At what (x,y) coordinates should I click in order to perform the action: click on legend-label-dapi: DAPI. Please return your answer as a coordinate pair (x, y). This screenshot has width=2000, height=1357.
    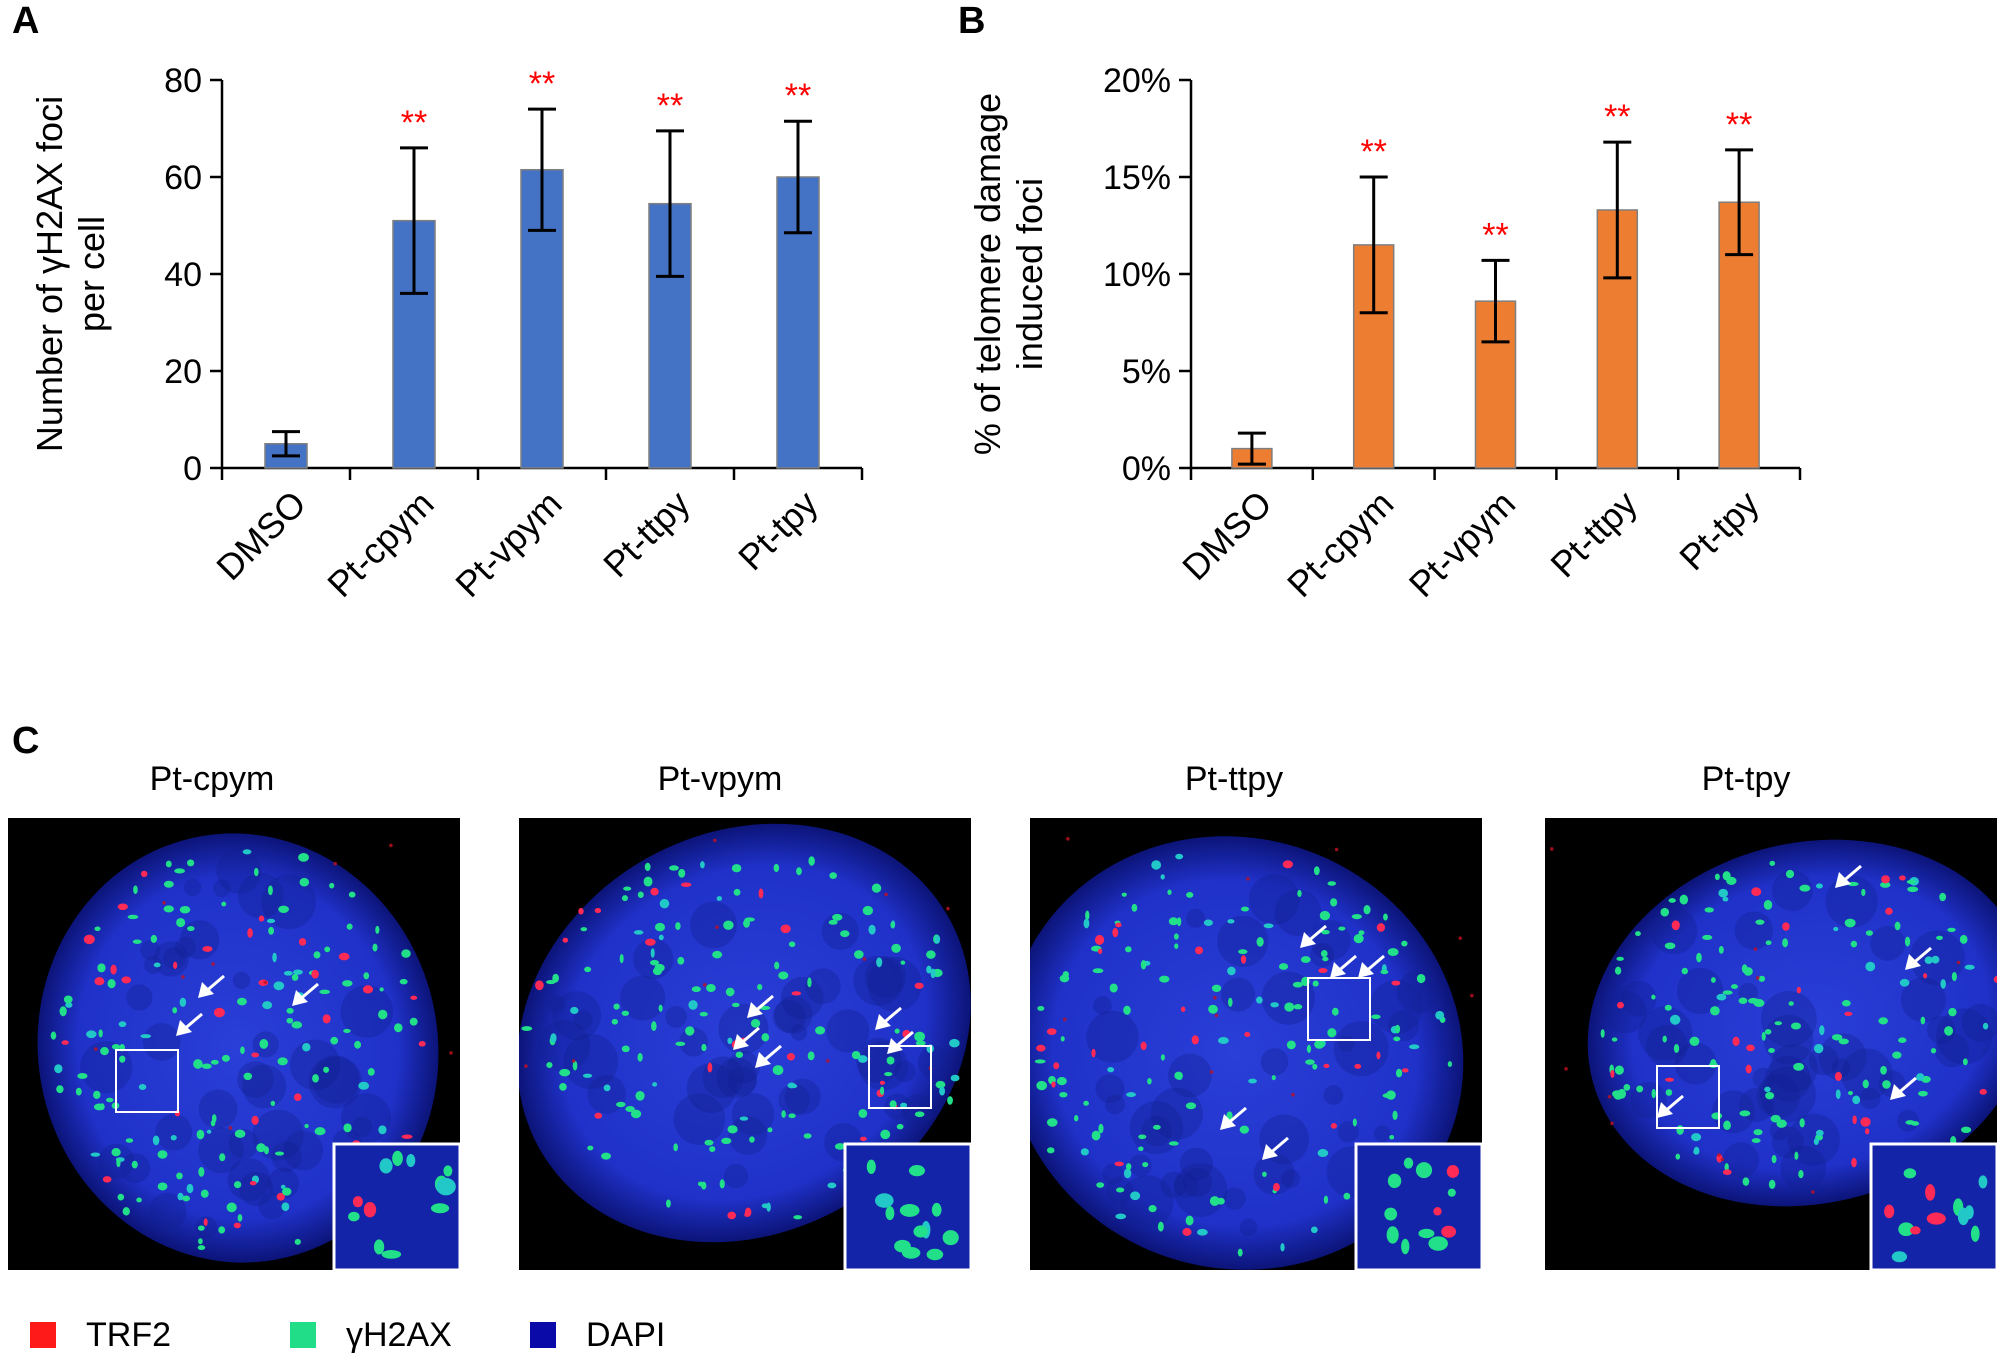
    Looking at the image, I should click on (626, 1334).